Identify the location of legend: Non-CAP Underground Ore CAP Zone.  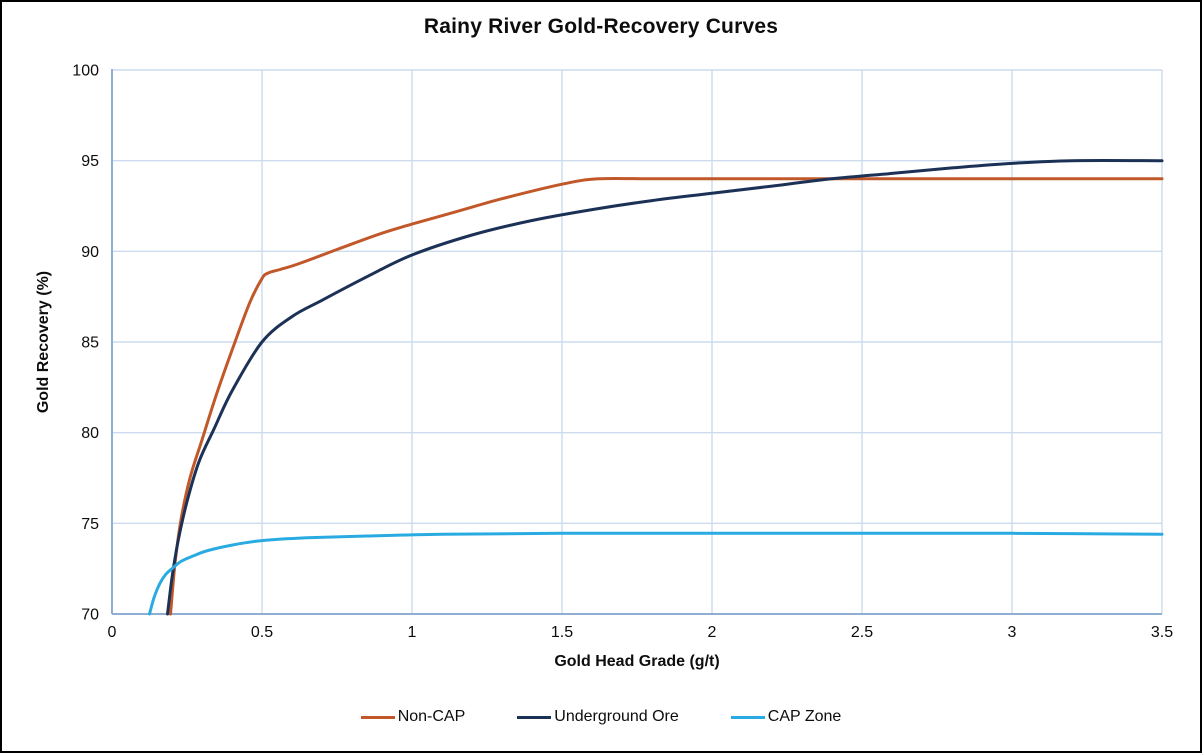
(601, 717).